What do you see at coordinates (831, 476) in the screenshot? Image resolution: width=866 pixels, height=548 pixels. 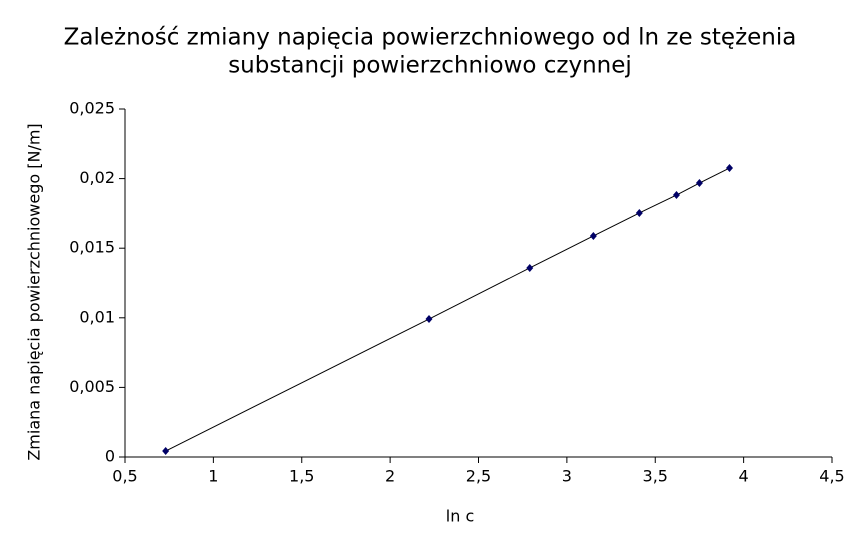 I see `x-tick-label: 4,5` at bounding box center [831, 476].